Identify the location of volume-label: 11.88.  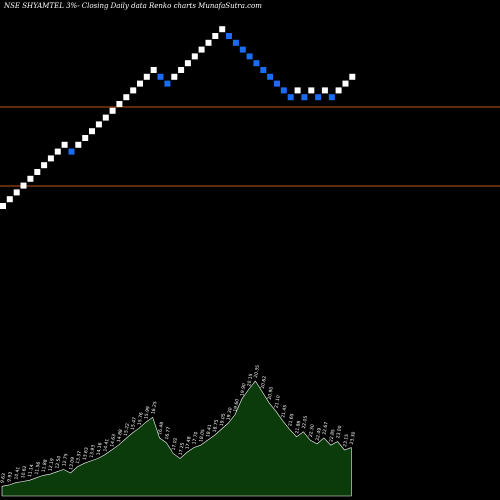
(45, 466).